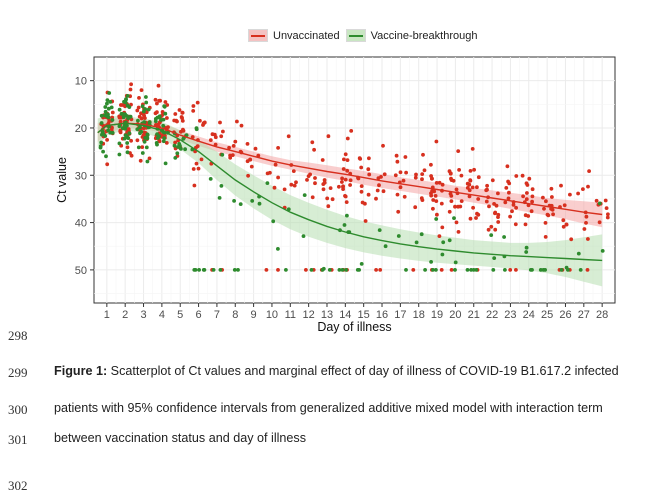 The image size is (656, 500). I want to click on x-tick-label: 13, so click(327, 315).